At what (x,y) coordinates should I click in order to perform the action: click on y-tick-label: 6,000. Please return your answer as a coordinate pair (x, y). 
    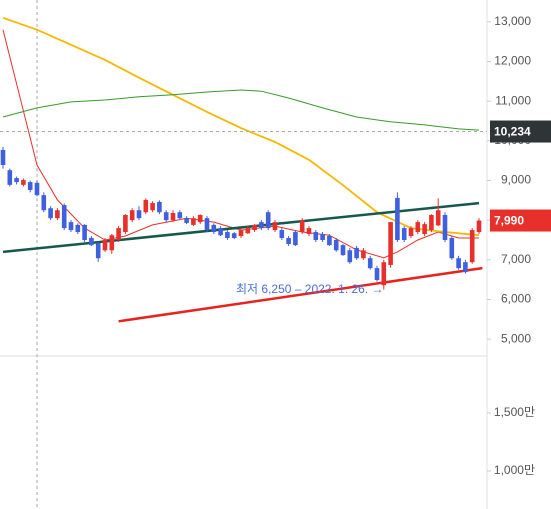
    Looking at the image, I should click on (516, 299).